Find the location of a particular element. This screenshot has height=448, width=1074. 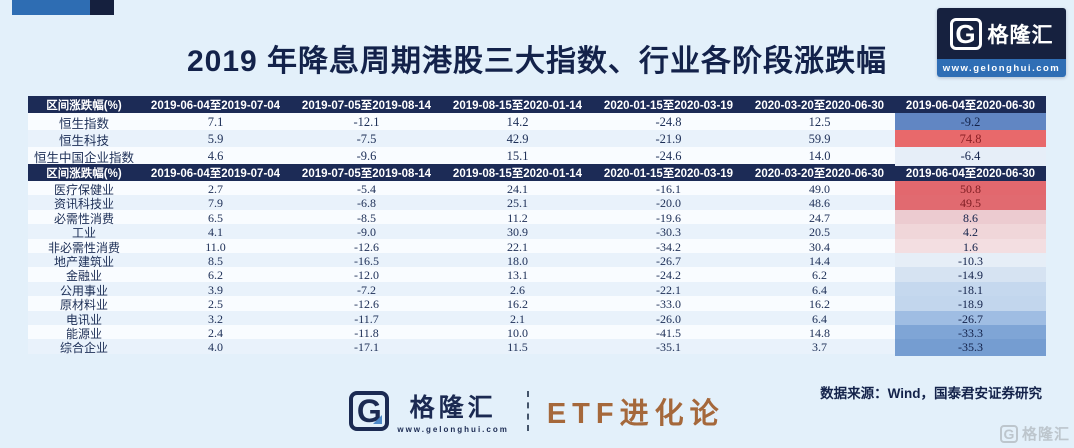

table-cell: 22.1 is located at coordinates (517, 246).